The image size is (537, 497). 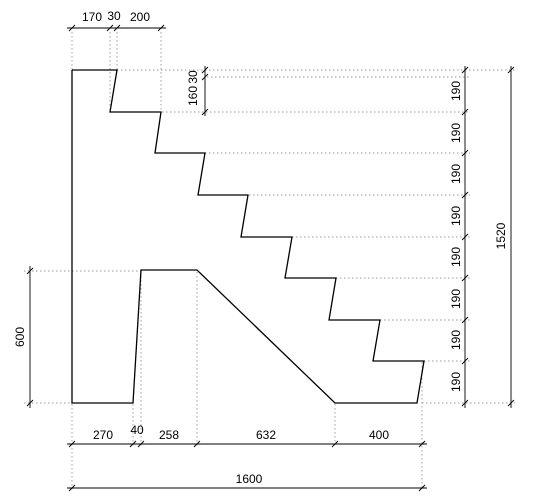 I want to click on dim-bottom-400: 400, so click(x=379, y=435).